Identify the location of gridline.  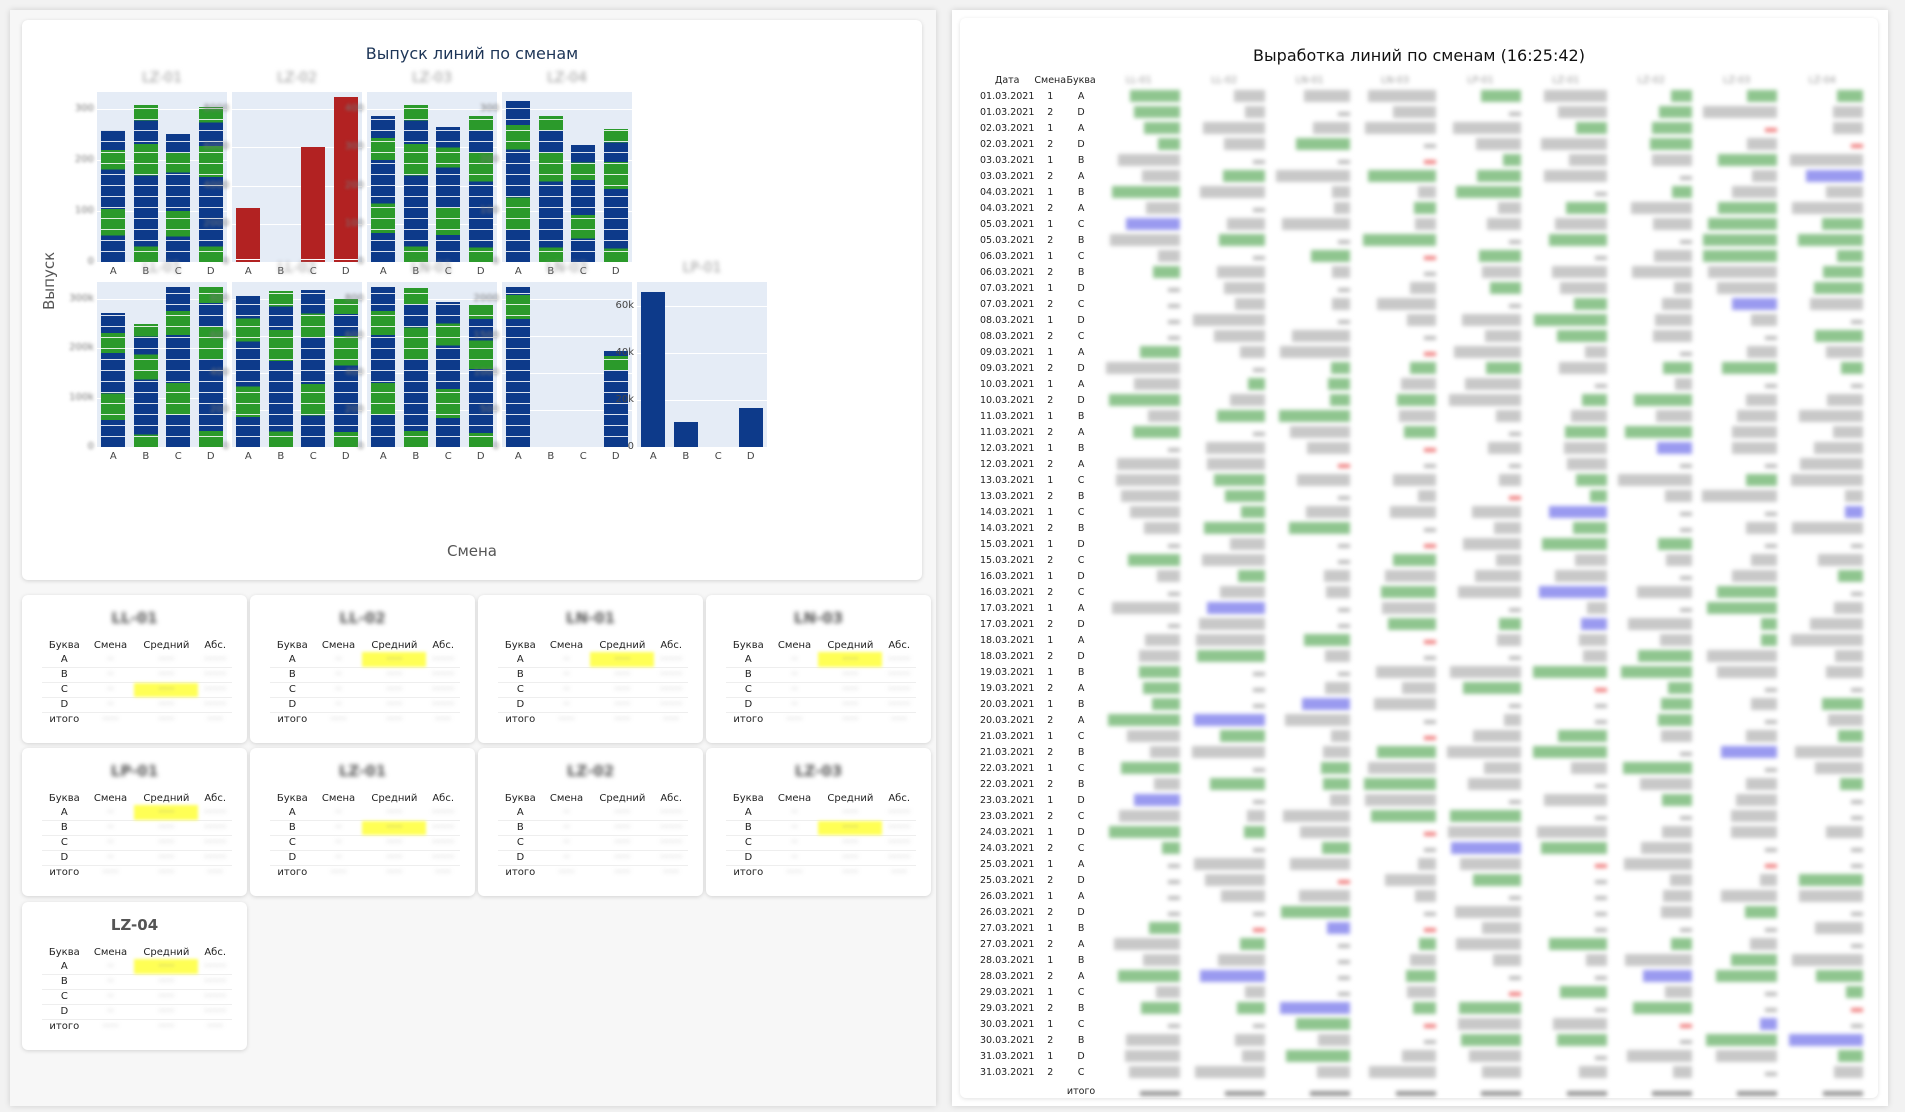
(162, 398).